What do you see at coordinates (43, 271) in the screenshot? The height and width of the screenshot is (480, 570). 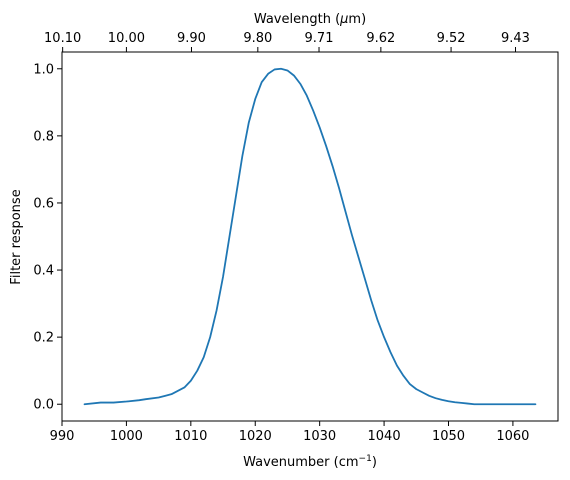 I see `y-tick-label: 0.4` at bounding box center [43, 271].